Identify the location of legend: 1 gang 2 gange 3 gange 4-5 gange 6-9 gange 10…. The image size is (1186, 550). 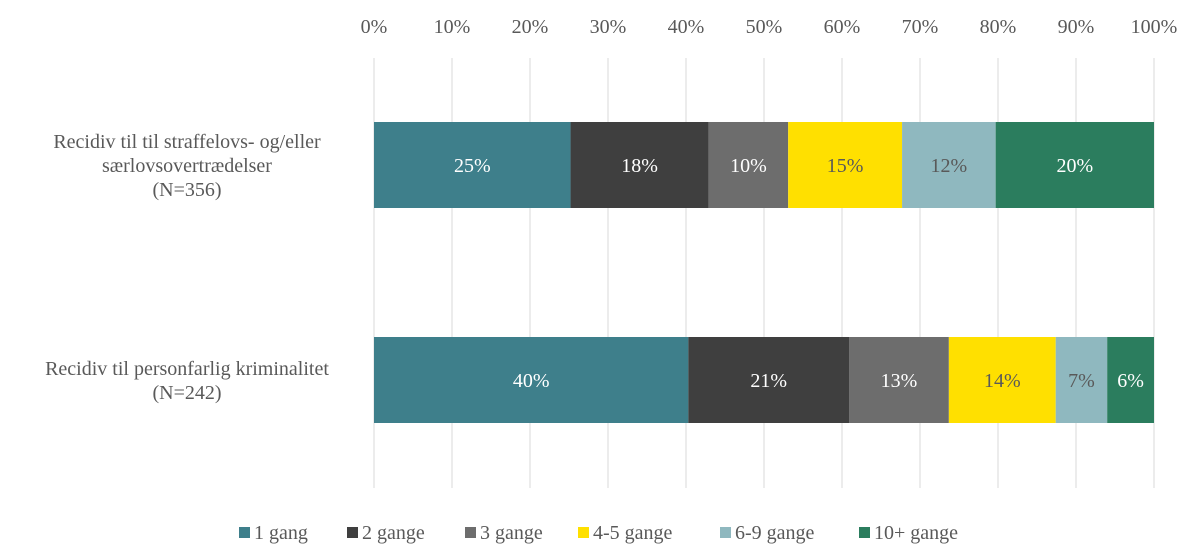
(598, 533).